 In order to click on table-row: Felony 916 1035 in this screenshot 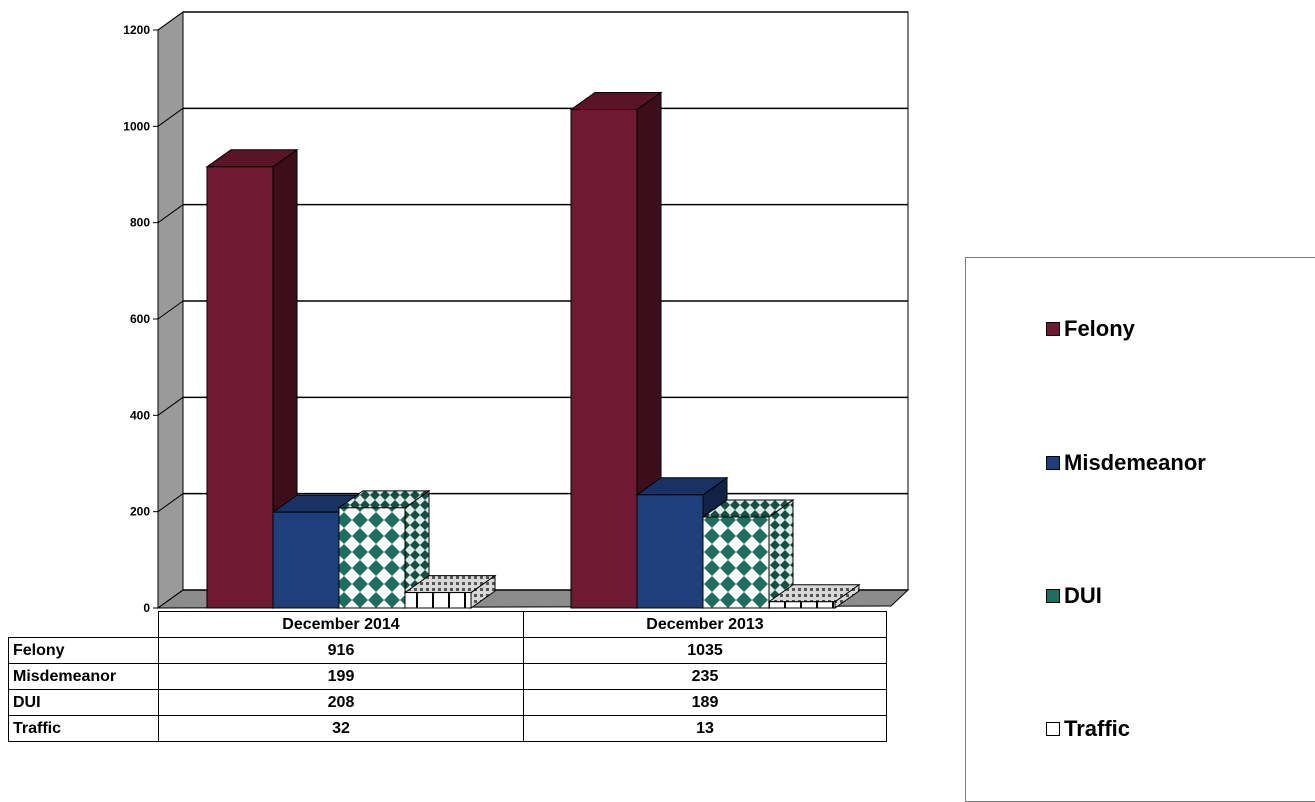, I will do `click(447, 650)`.